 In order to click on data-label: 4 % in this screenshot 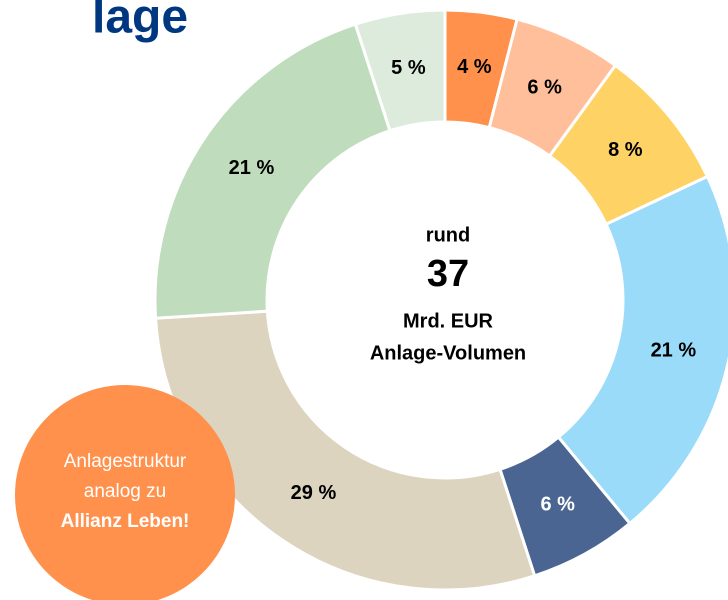, I will do `click(474, 67)`.